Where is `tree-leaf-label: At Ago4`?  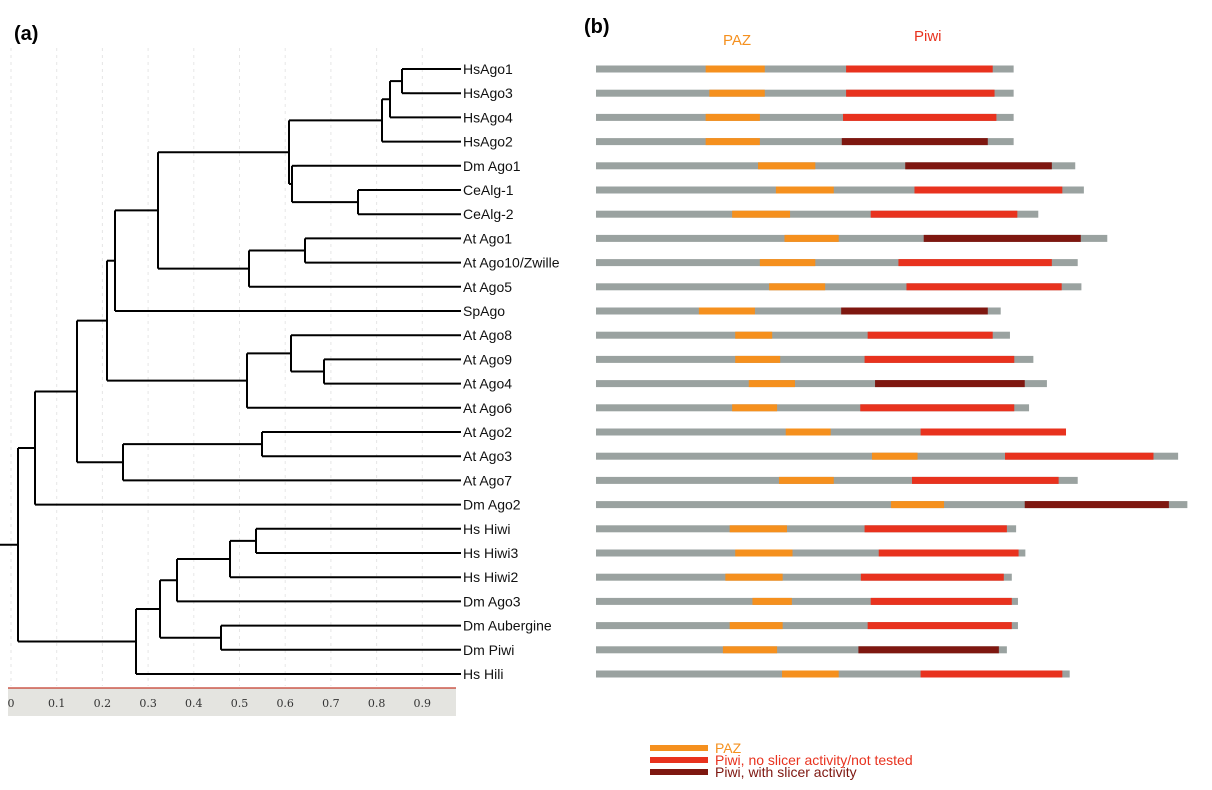
tree-leaf-label: At Ago4 is located at coordinates (487, 384).